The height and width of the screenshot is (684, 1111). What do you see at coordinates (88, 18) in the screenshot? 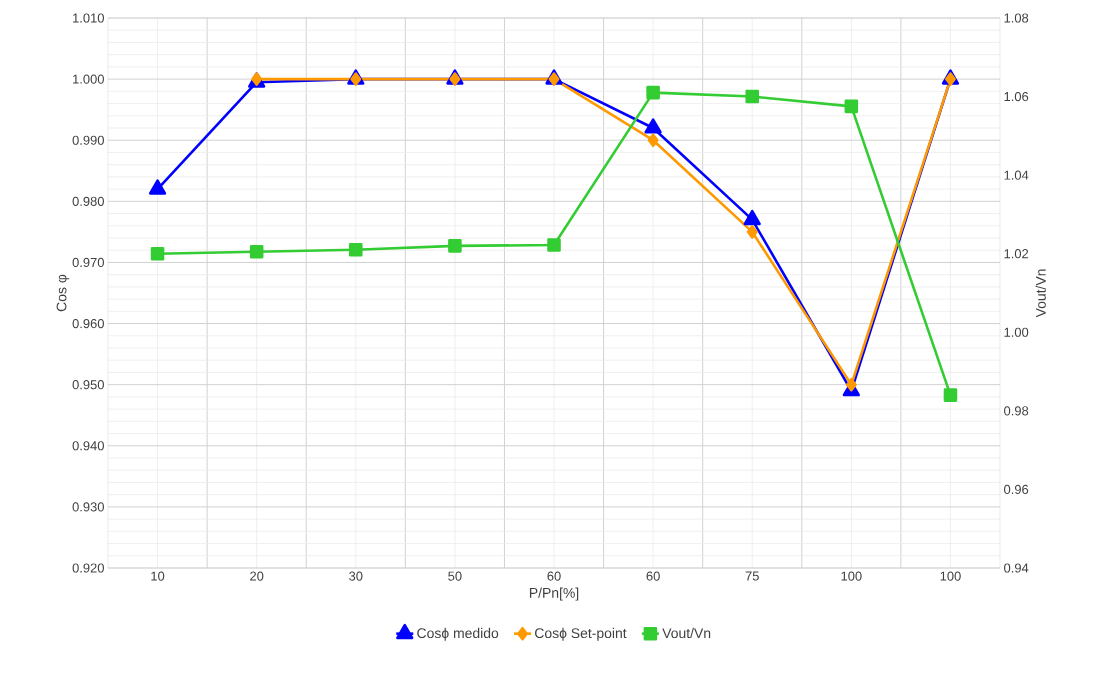
I see `y-tick-label: 1.010` at bounding box center [88, 18].